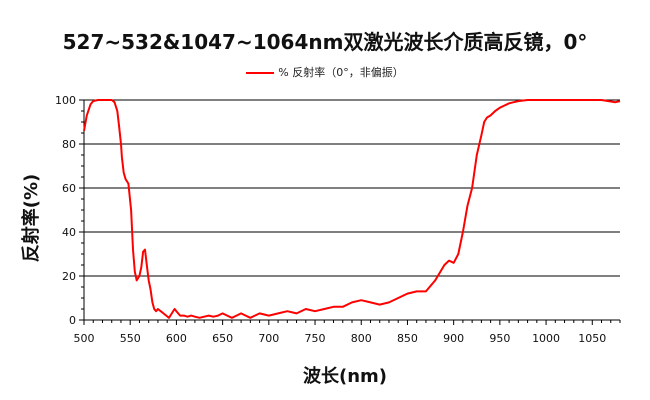 The width and height of the screenshot is (650, 400). Describe the element at coordinates (592, 338) in the screenshot. I see `x-tick-label: 1050` at that location.